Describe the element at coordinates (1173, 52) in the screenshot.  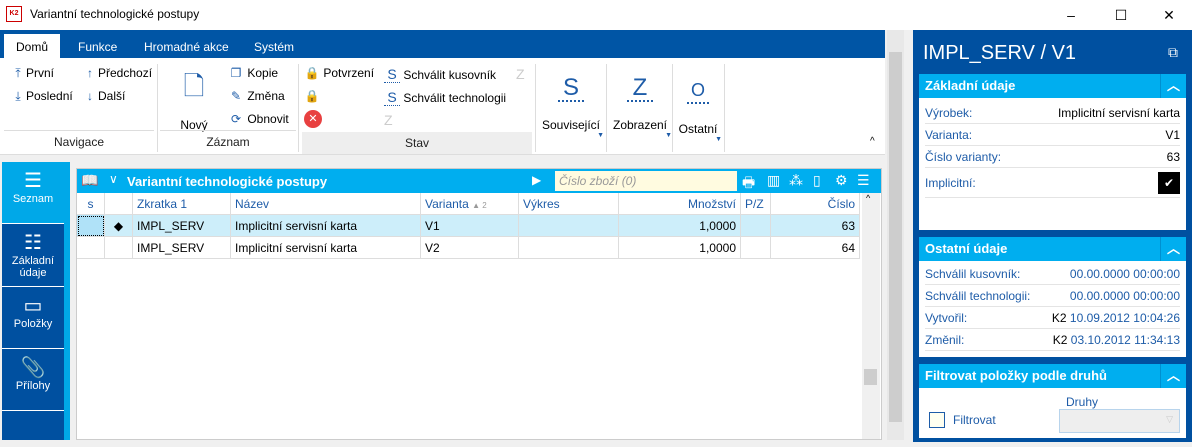
I see `popout-icon: ⧉` at that location.